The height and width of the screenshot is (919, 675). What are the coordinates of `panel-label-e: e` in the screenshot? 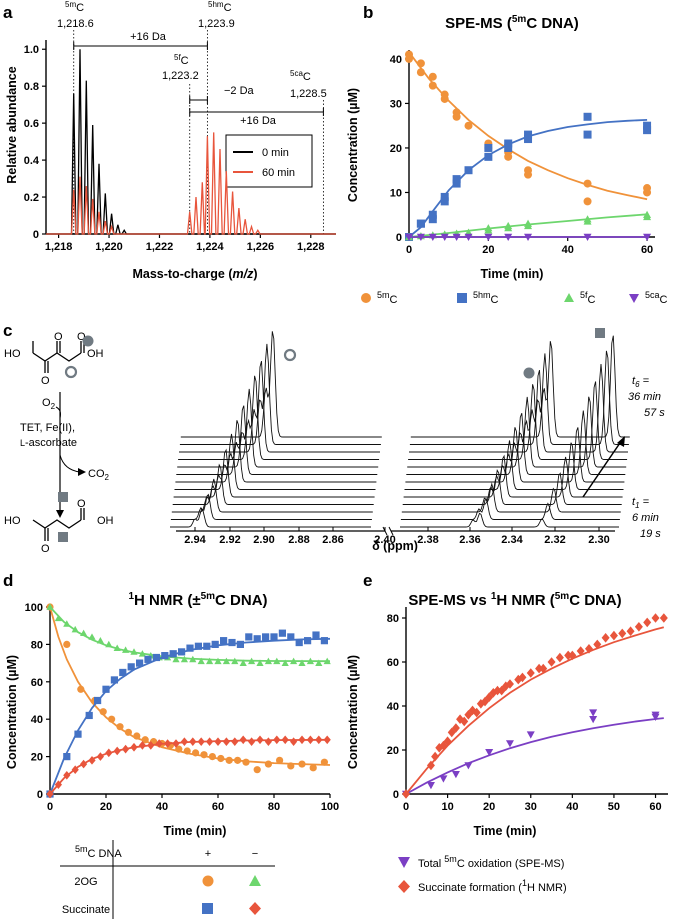 It's located at (367, 580).